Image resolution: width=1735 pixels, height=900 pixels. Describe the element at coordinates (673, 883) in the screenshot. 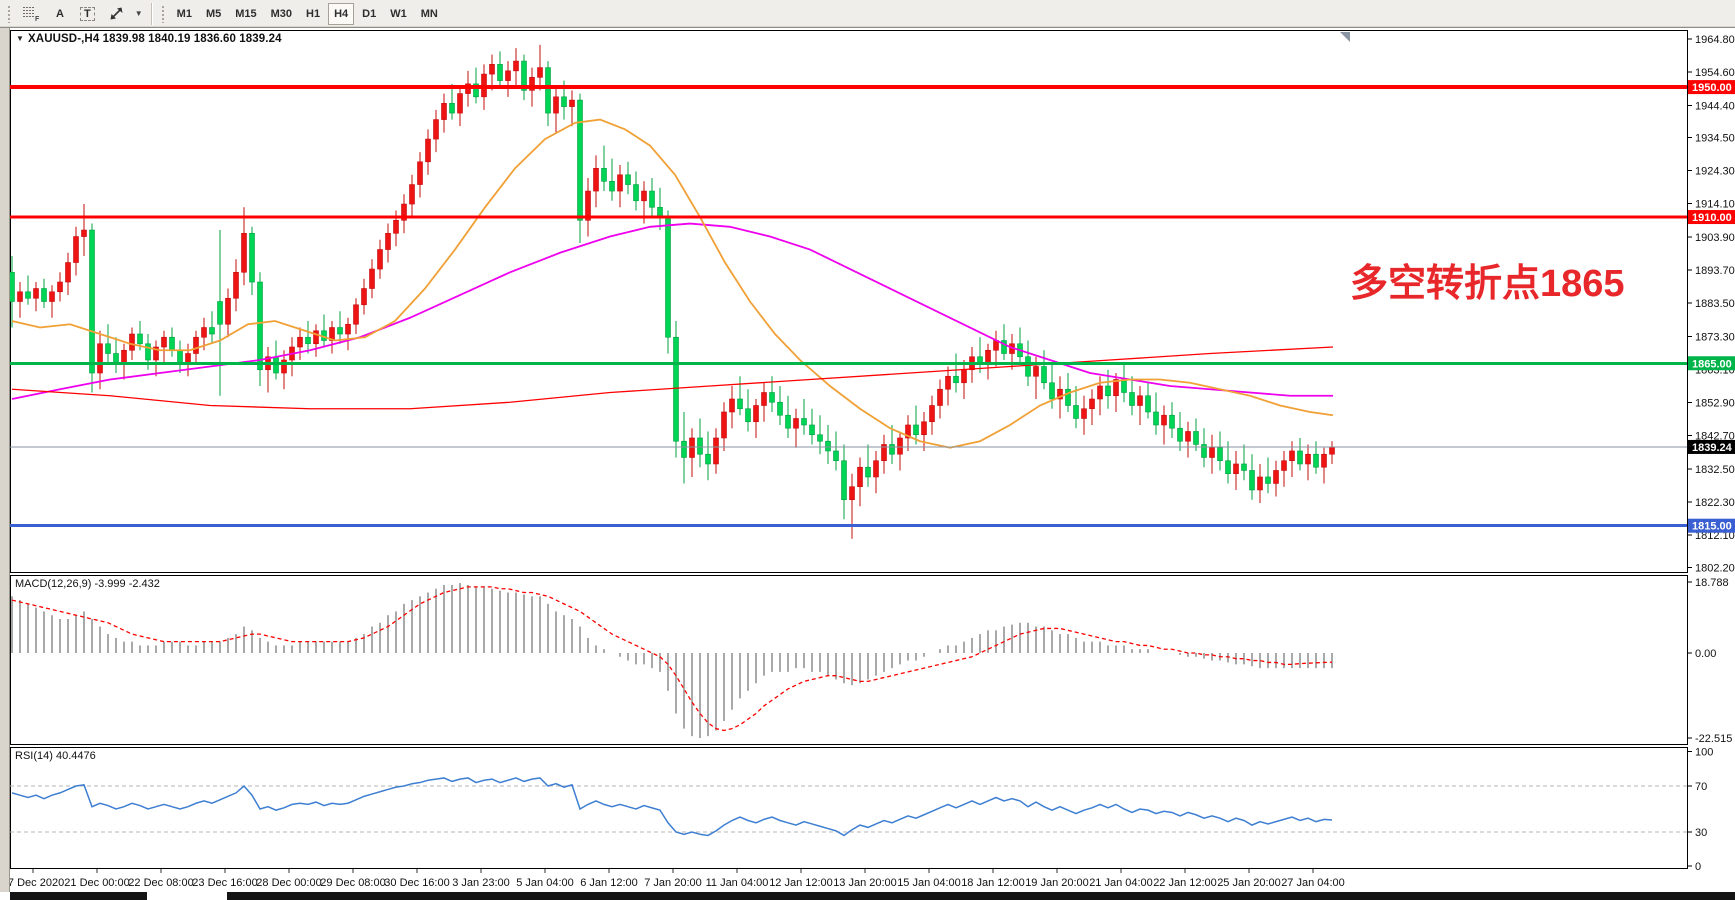

I see `svg-text: 7 Jan 20:00` at that location.